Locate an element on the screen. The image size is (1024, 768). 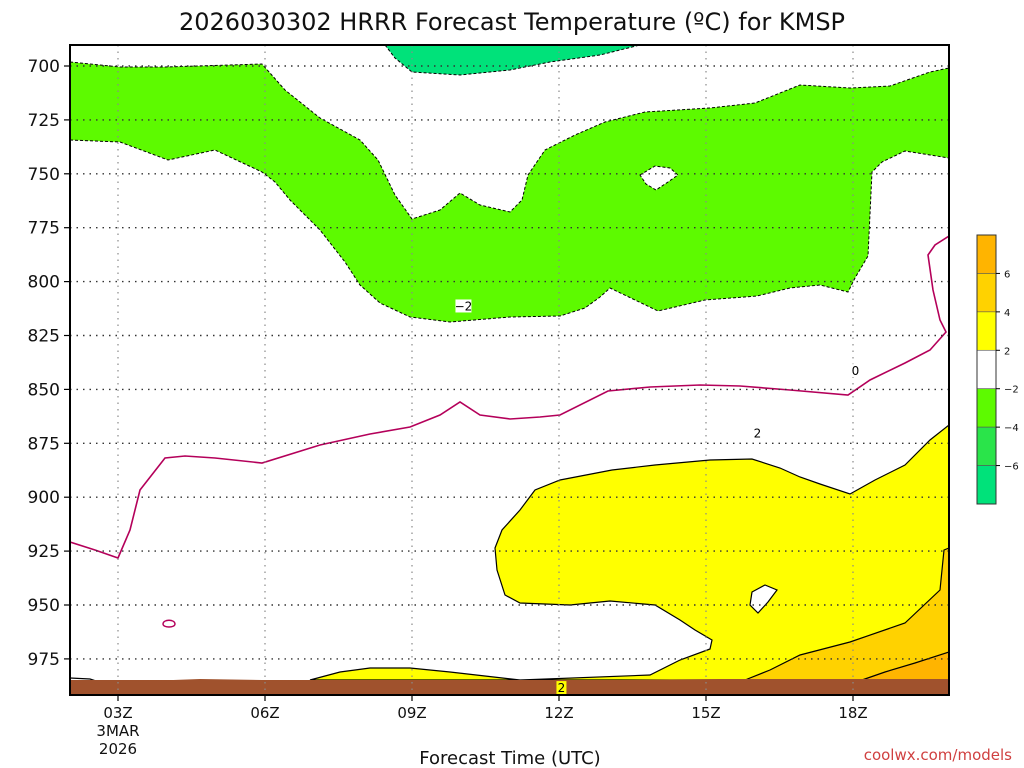
y-tick-label: 875 is located at coordinates (44, 444).